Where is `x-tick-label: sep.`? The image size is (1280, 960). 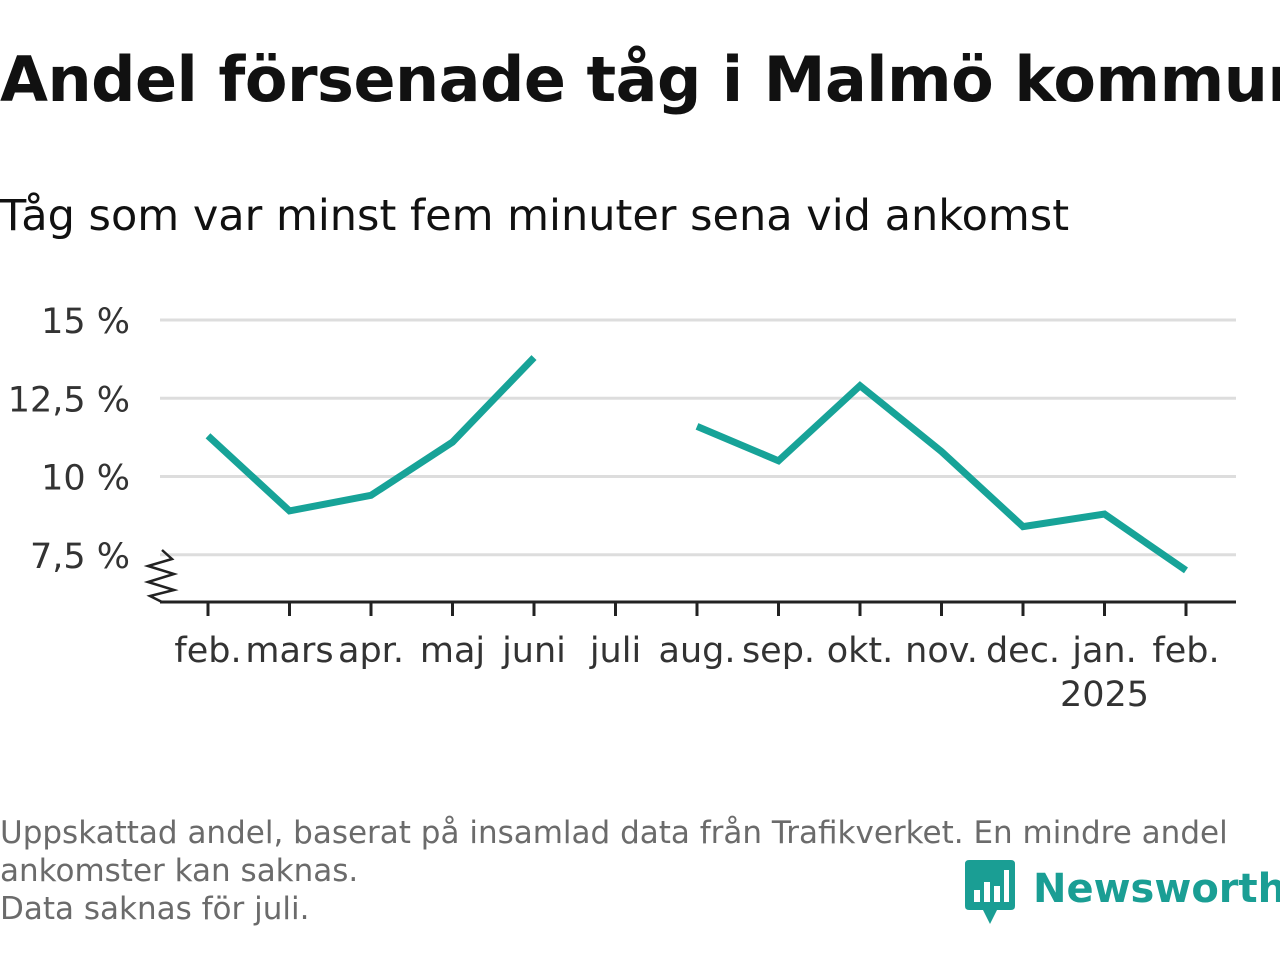
x-tick-label: sep. is located at coordinates (778, 651).